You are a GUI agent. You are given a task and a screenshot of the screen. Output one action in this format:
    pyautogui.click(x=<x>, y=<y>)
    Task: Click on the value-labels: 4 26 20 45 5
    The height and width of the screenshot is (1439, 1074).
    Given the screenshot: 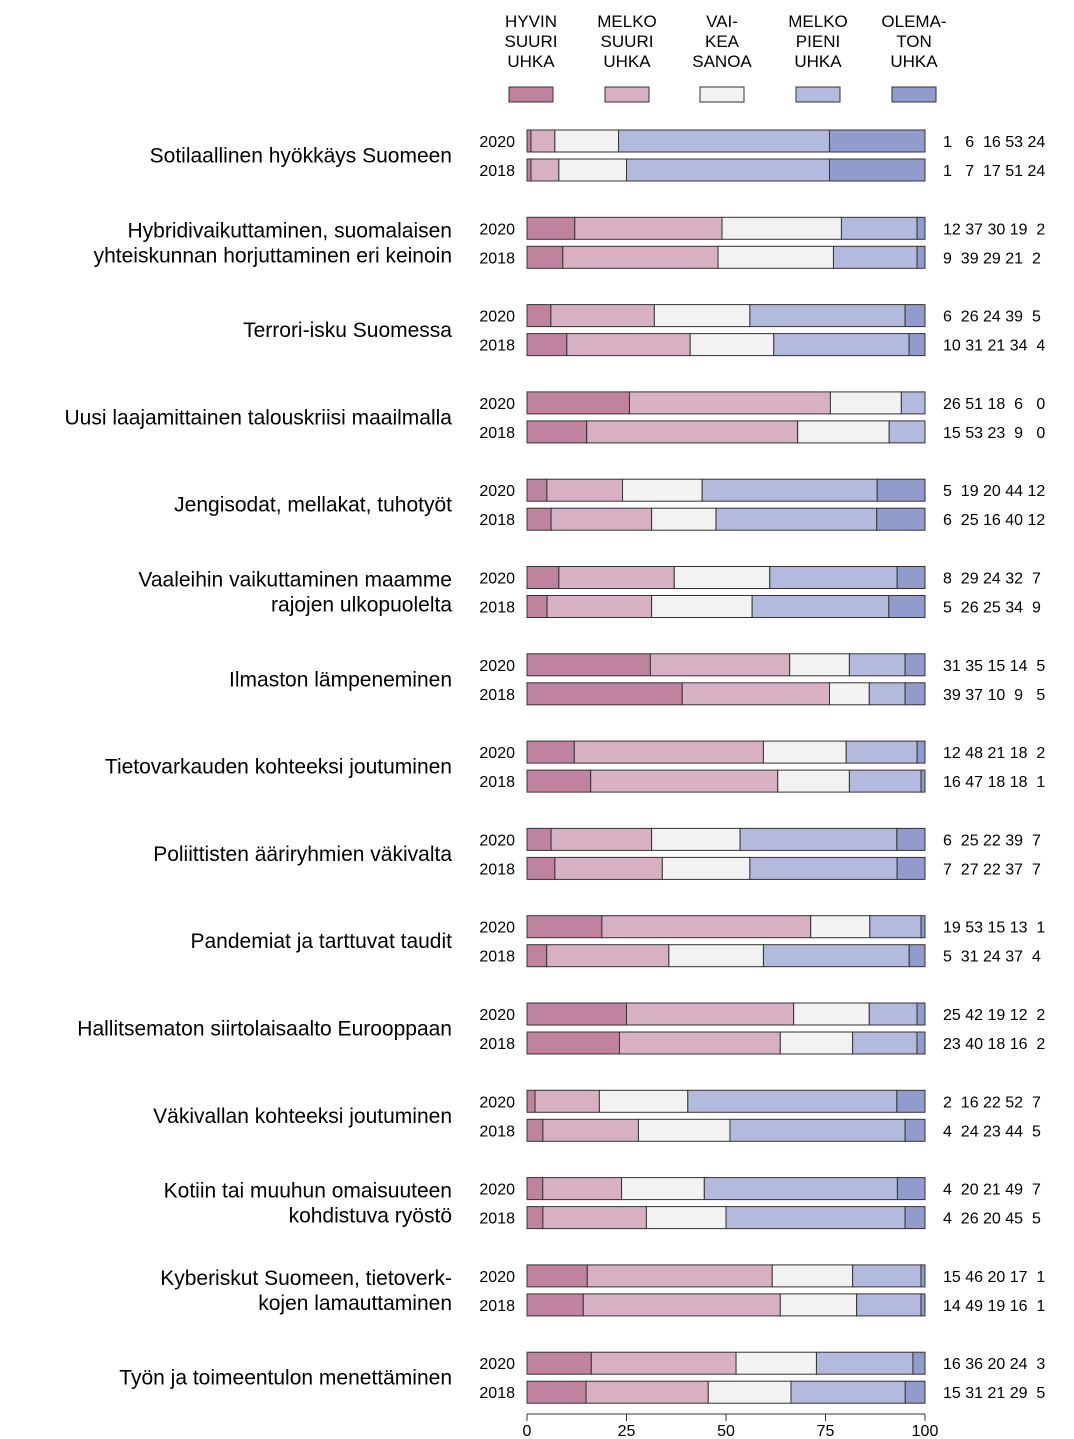 What is the action you would take?
    pyautogui.click(x=992, y=1219)
    